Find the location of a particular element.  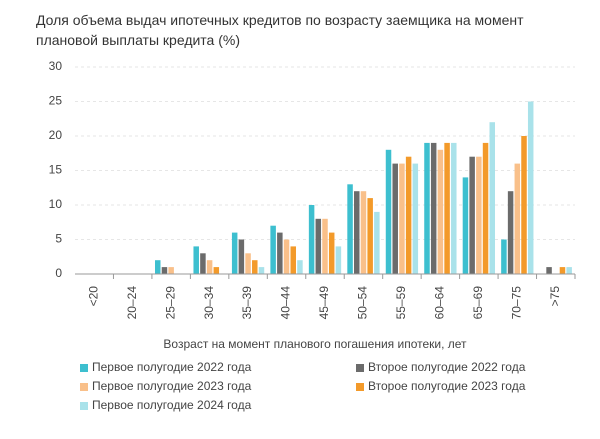

y-tick-label: 0 is located at coordinates (58, 273).